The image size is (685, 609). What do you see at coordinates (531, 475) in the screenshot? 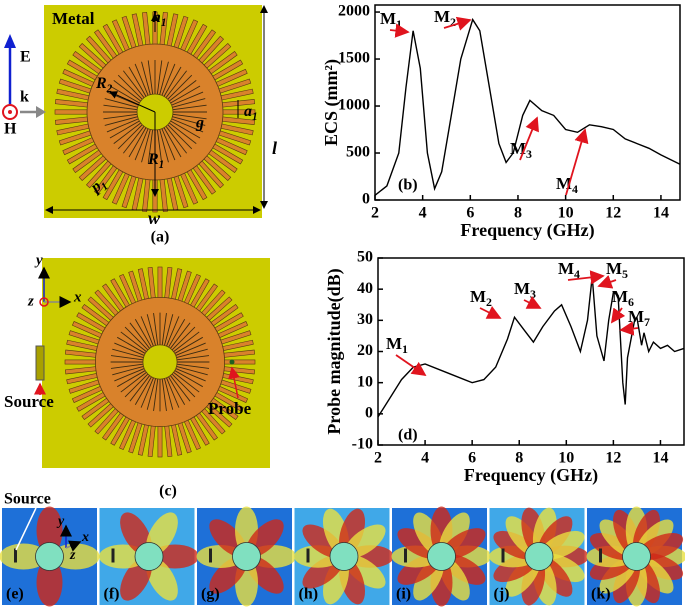
I see `x-axis-label: Frequency (GHz)` at bounding box center [531, 475].